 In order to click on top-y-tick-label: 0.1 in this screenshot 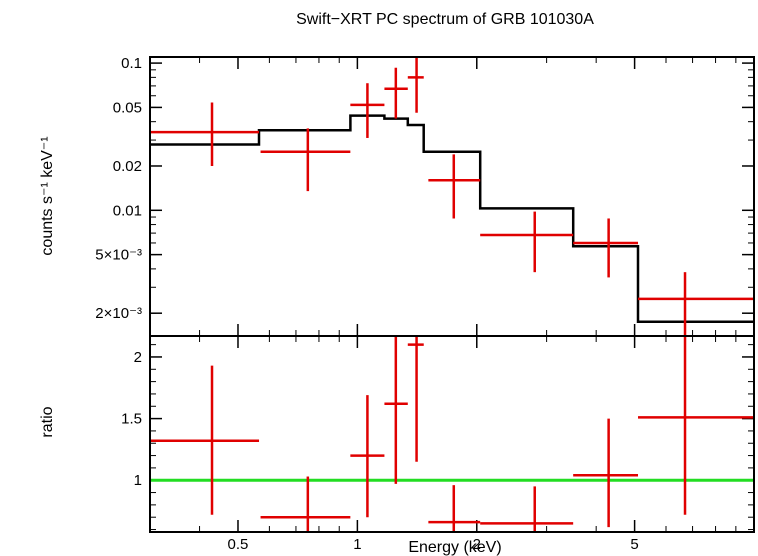, I will do `click(131, 63)`.